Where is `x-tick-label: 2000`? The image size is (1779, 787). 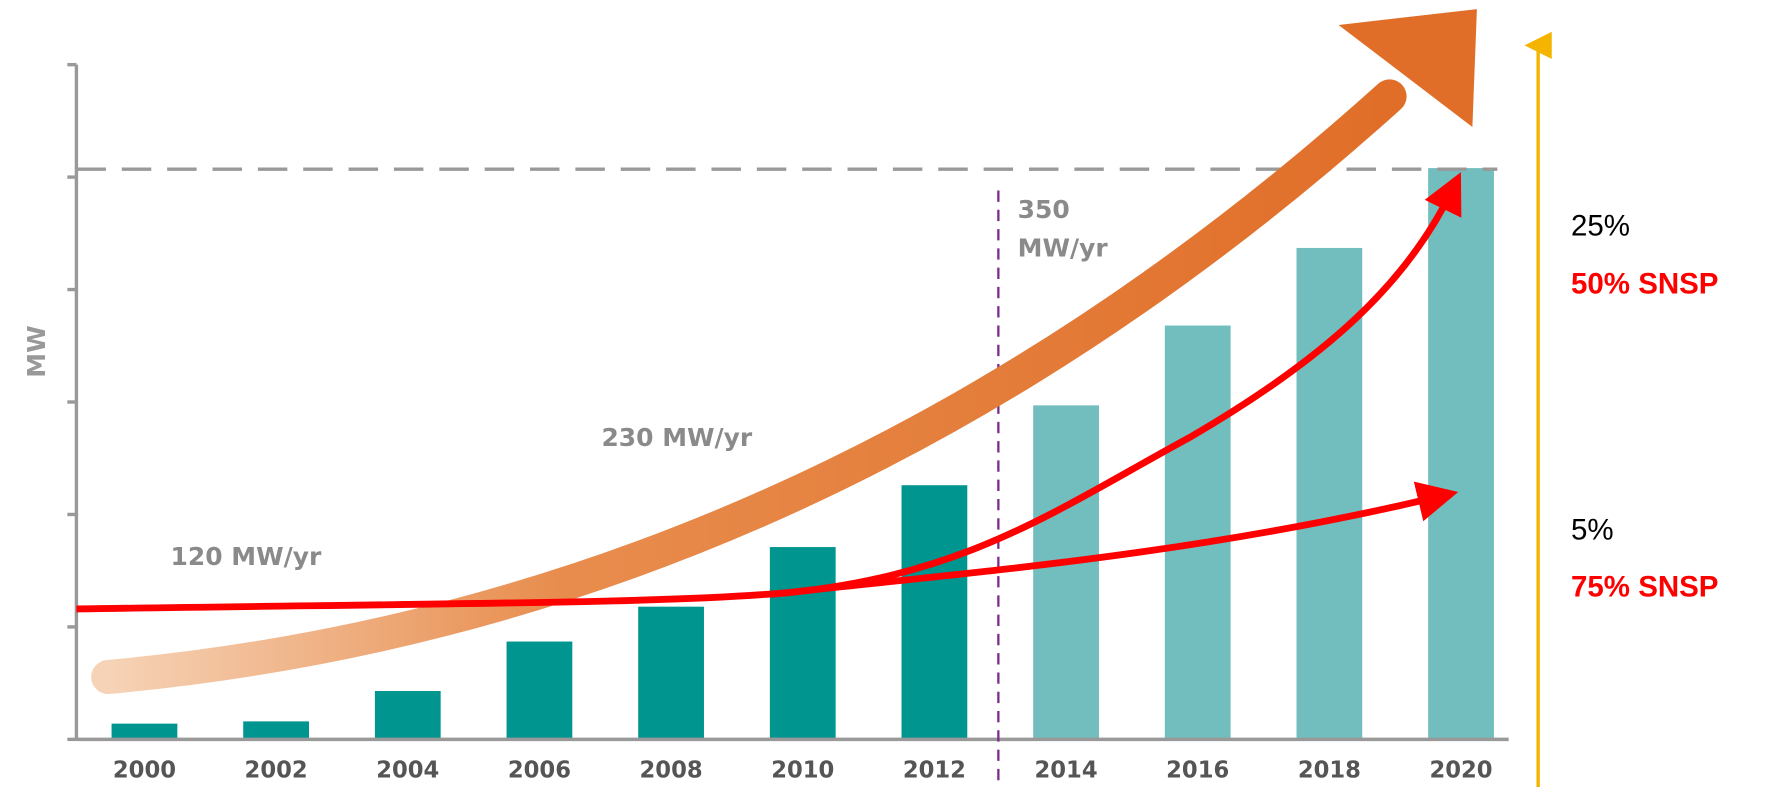
x-tick-label: 2000 is located at coordinates (144, 771).